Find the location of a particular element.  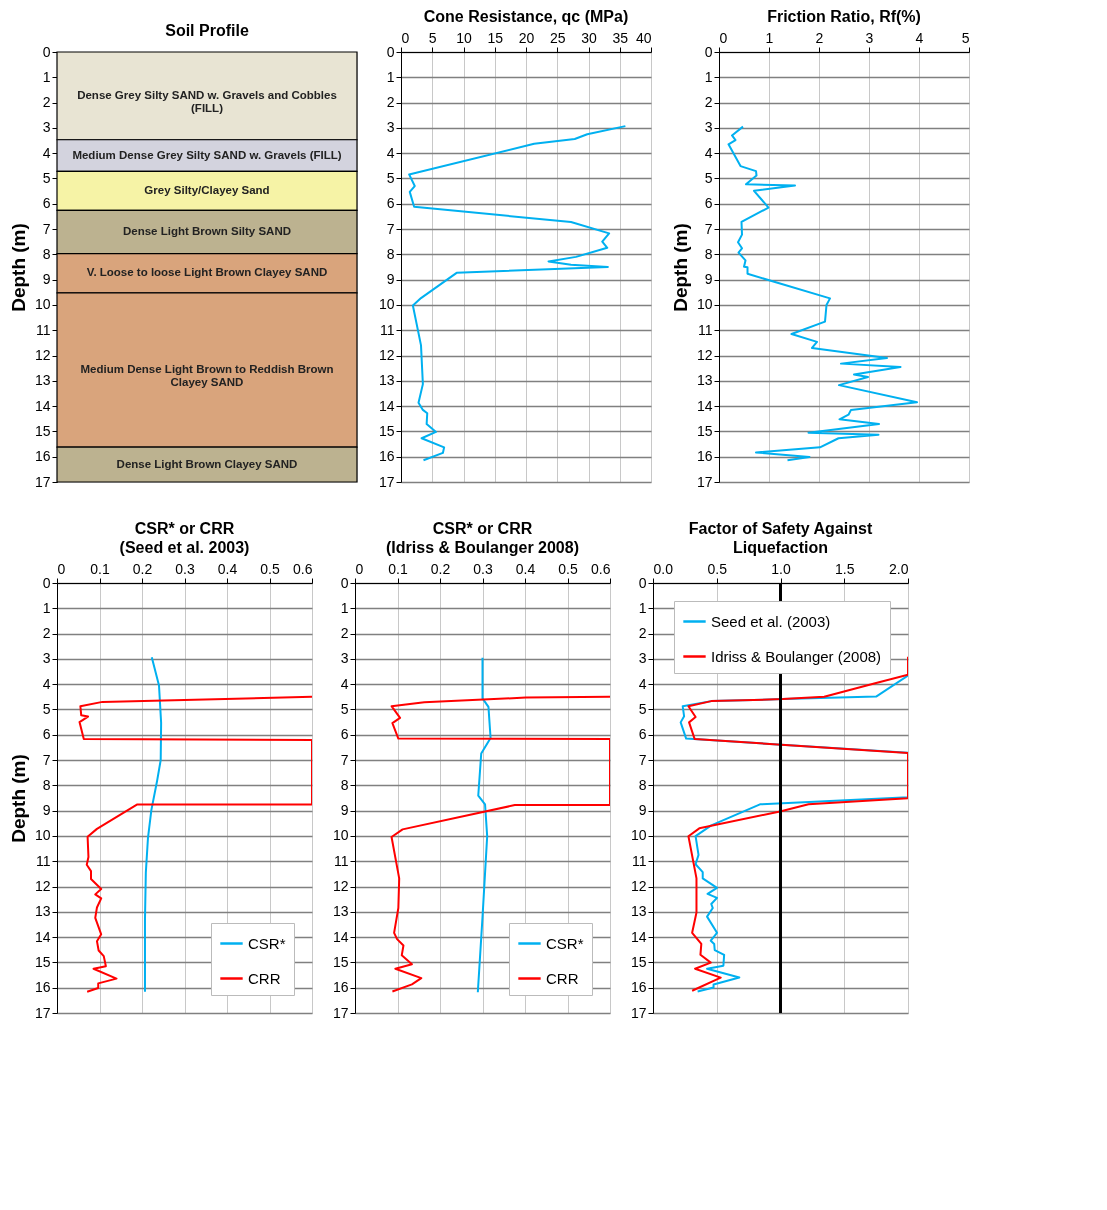

x-tick-label: 10 is located at coordinates (464, 37).